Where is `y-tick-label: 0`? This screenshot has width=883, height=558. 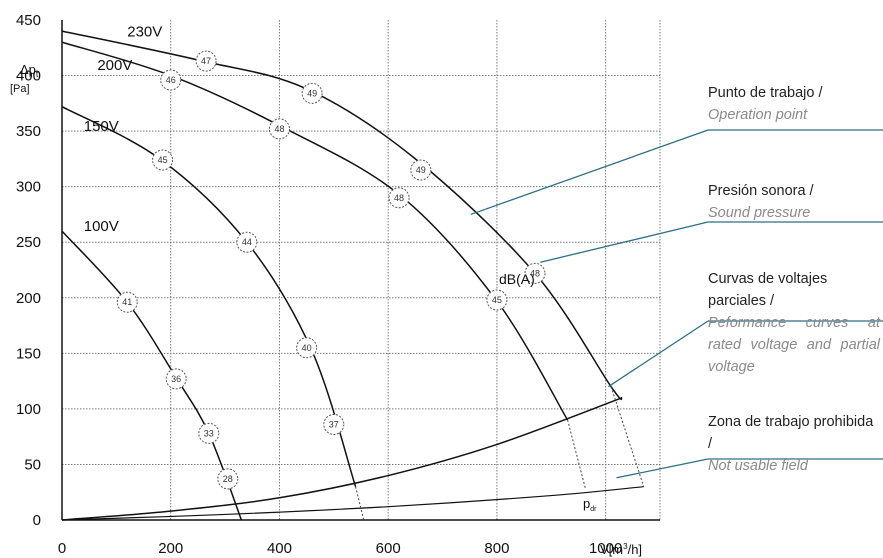
y-tick-label: 0 is located at coordinates (37, 520).